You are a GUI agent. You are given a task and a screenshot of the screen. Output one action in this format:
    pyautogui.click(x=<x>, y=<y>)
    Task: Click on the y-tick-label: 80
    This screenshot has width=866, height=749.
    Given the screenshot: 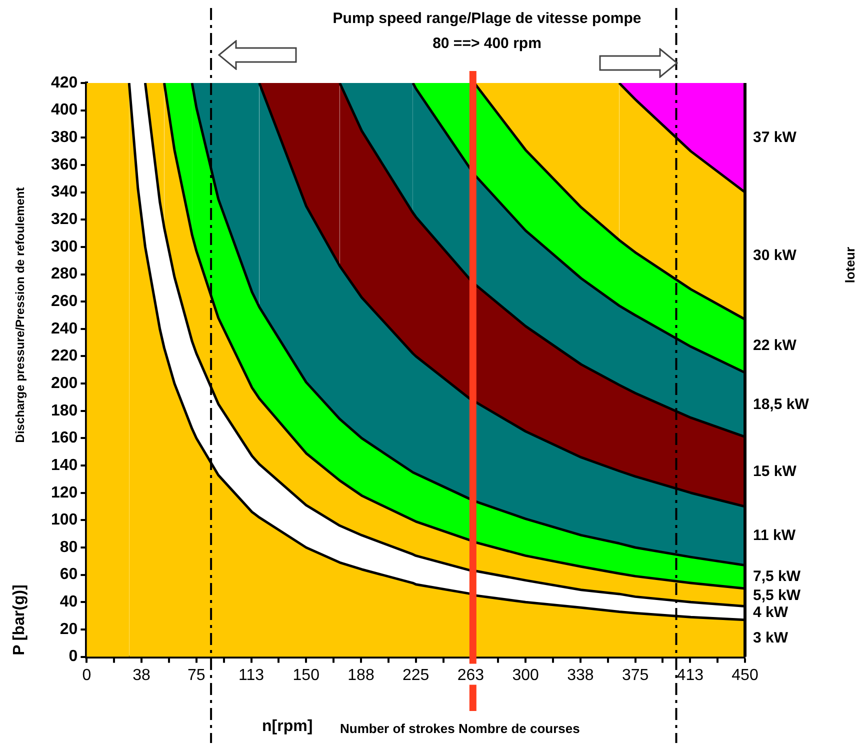 What is the action you would take?
    pyautogui.click(x=69, y=547)
    